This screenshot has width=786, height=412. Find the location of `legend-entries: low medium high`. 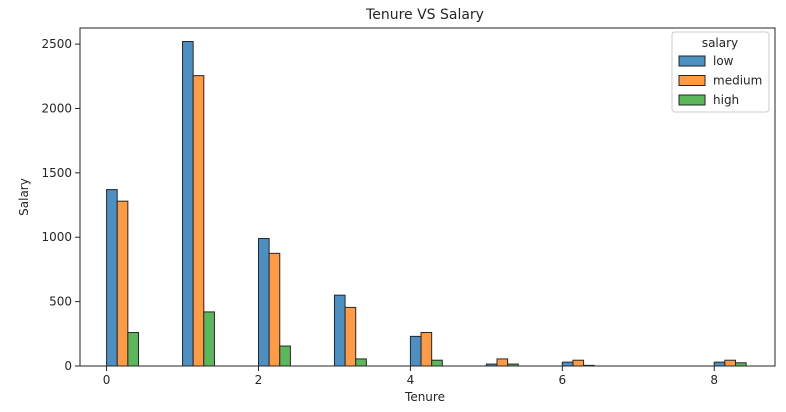

legend-entries: low medium high is located at coordinates (720, 80).